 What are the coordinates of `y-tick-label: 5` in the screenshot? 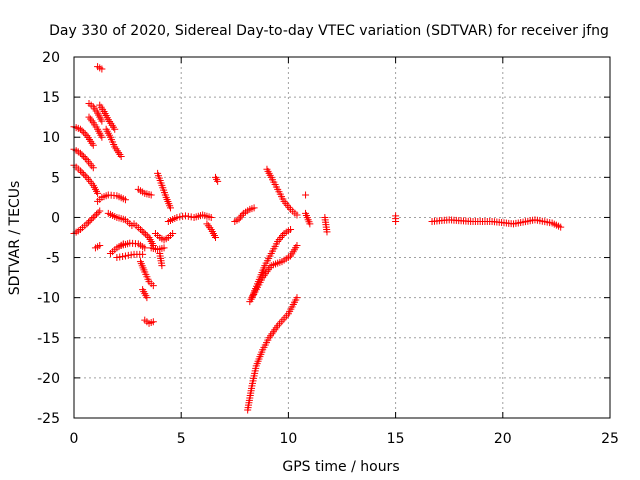 It's located at (55, 178).